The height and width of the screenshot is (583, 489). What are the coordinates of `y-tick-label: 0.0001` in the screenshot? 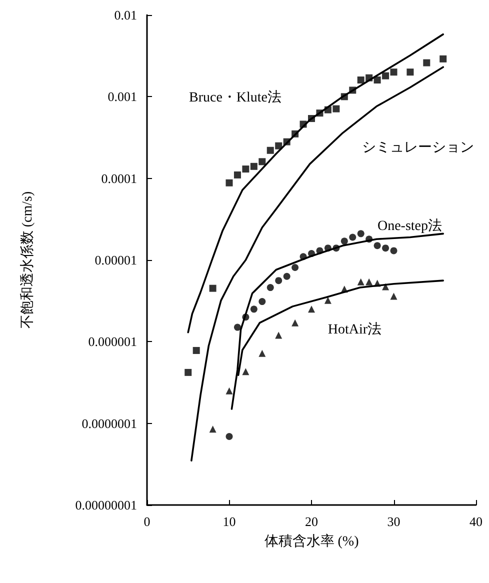 It's located at (119, 178).